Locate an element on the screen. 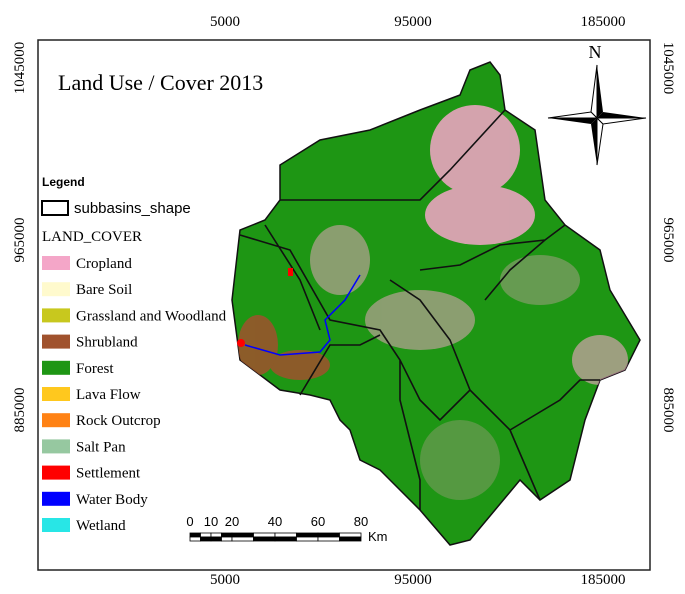 This screenshot has width=685, height=594. legend-label: Bare Soil is located at coordinates (104, 290).